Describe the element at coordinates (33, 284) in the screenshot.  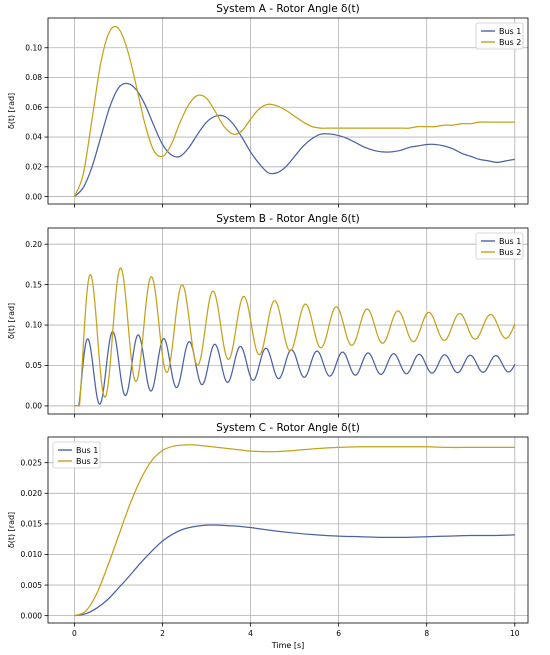
I see `y-tick-label: 0.15` at that location.